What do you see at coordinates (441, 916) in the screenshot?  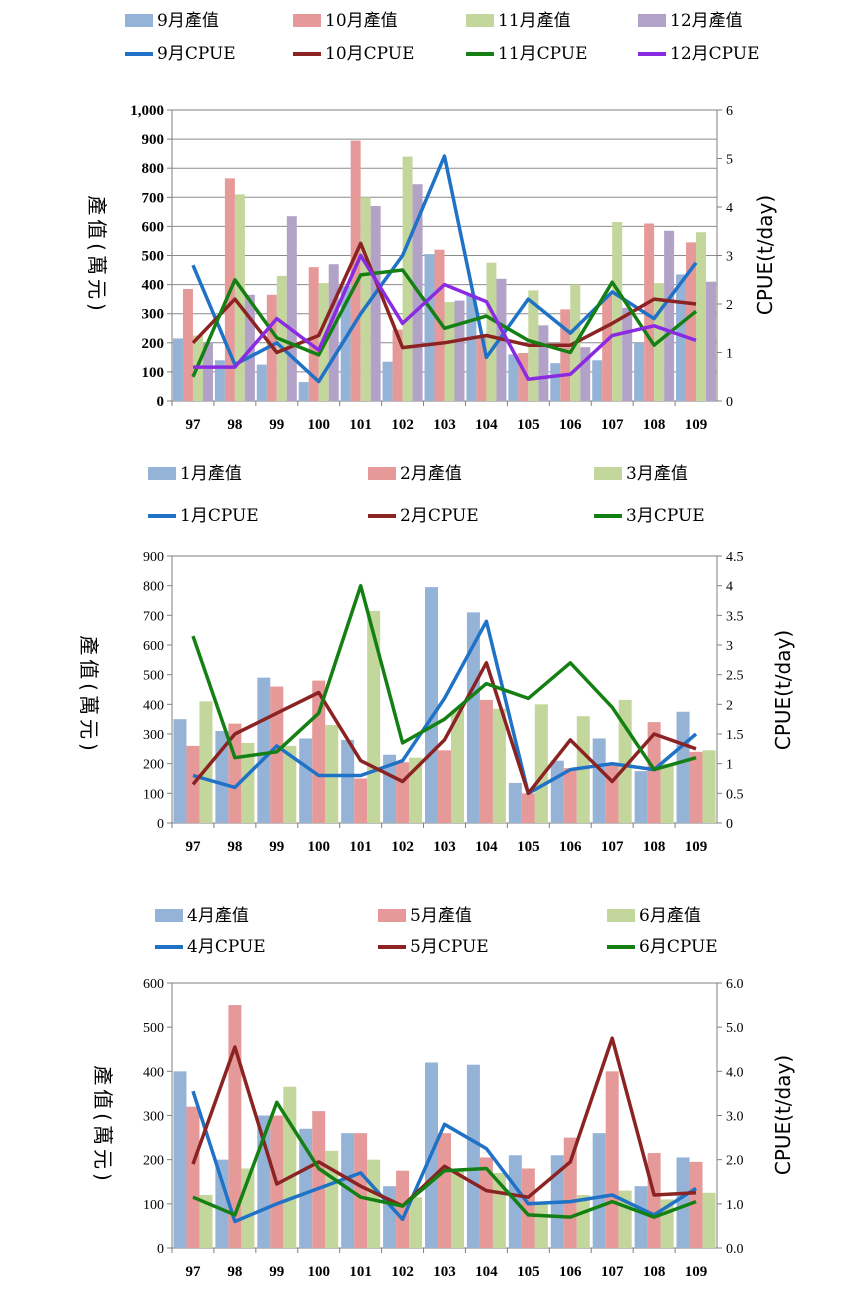 I see `legend-label: 5月產值` at bounding box center [441, 916].